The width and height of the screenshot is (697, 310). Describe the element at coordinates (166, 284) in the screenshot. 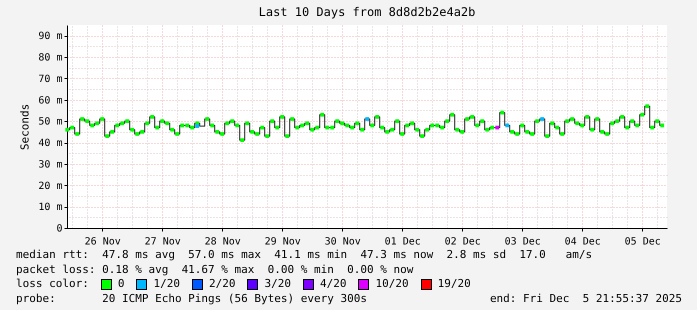

I see `legend-label: 1/20` at that location.